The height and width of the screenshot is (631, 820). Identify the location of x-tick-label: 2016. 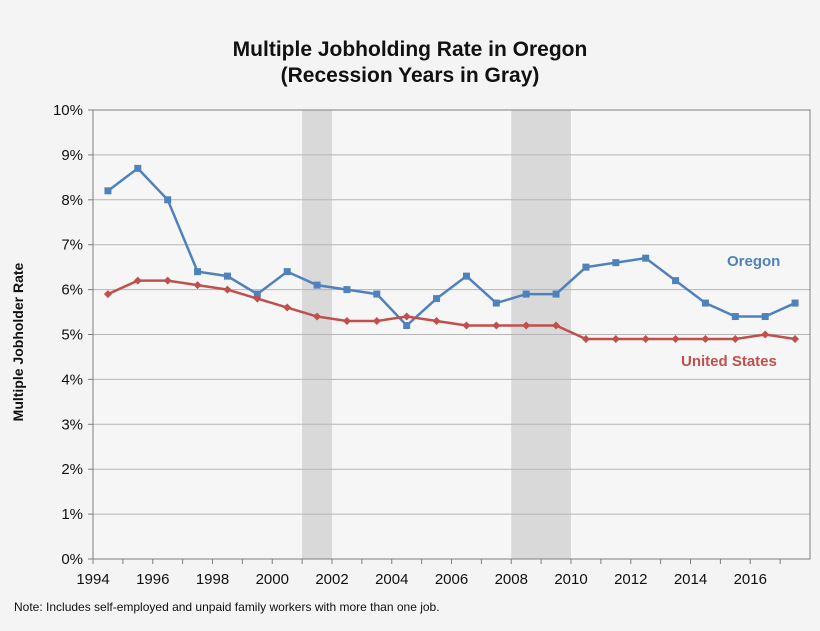
(750, 579).